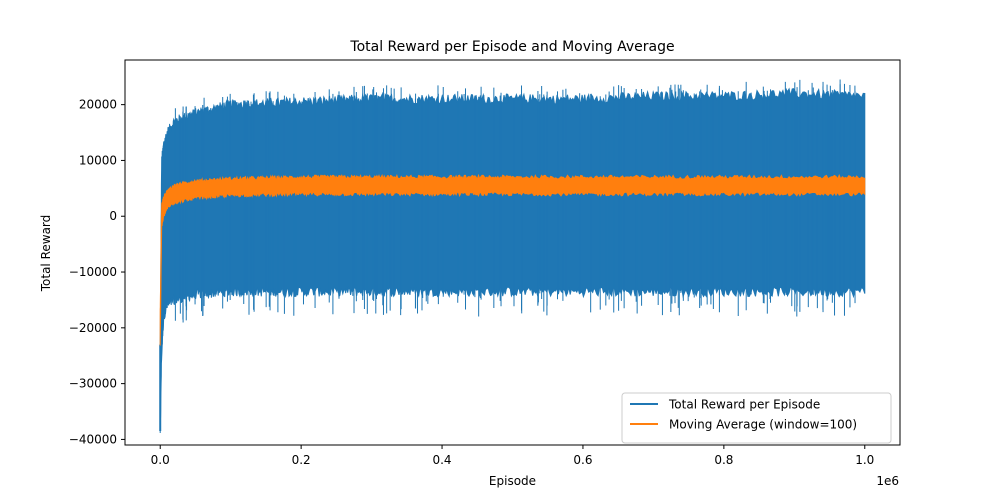 The image size is (1000, 500). I want to click on y-tick-label: −20000, so click(93, 328).